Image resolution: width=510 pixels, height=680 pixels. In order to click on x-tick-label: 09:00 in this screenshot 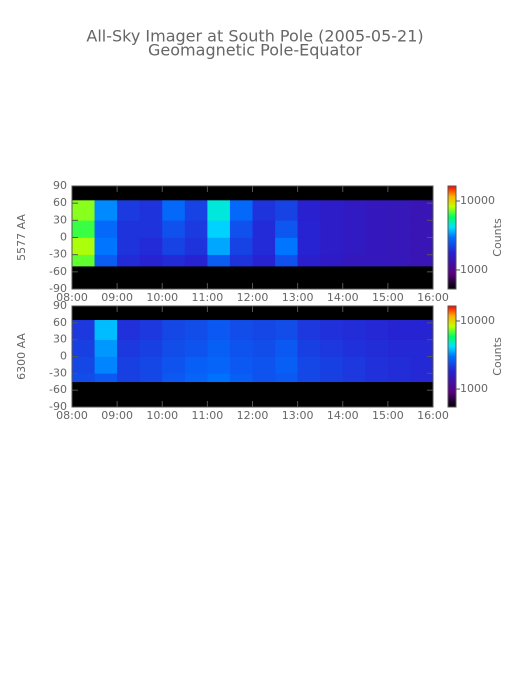, I will do `click(117, 415)`.